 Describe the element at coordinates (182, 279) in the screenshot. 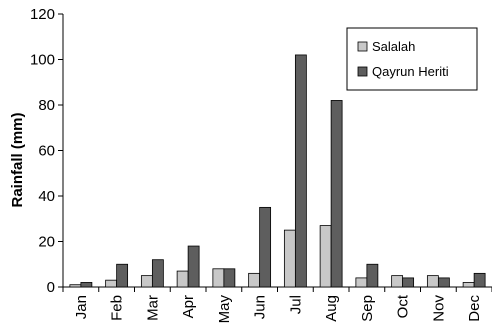

I see `bar-salalah-apr` at that location.